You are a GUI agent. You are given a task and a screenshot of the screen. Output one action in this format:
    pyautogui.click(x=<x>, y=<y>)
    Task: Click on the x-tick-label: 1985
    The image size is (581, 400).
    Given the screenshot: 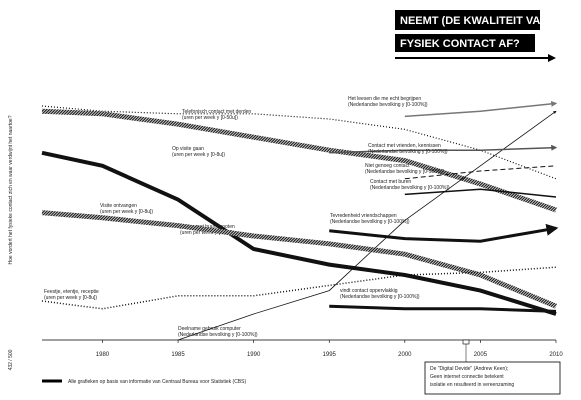 What is the action you would take?
    pyautogui.click(x=178, y=355)
    